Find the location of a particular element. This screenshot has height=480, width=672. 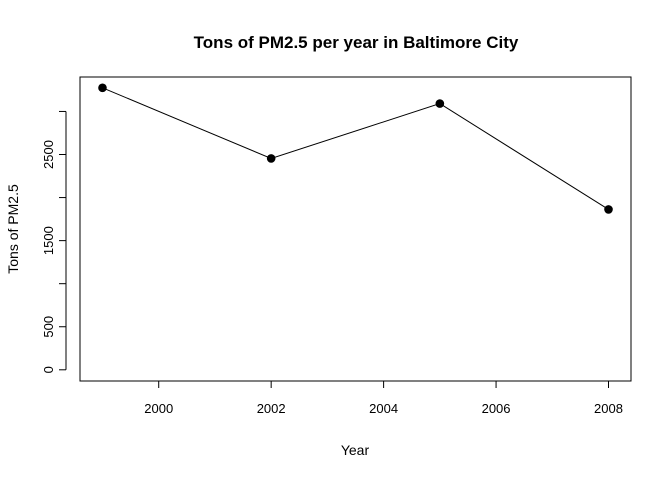

x-tick-label: 2004 is located at coordinates (383, 408).